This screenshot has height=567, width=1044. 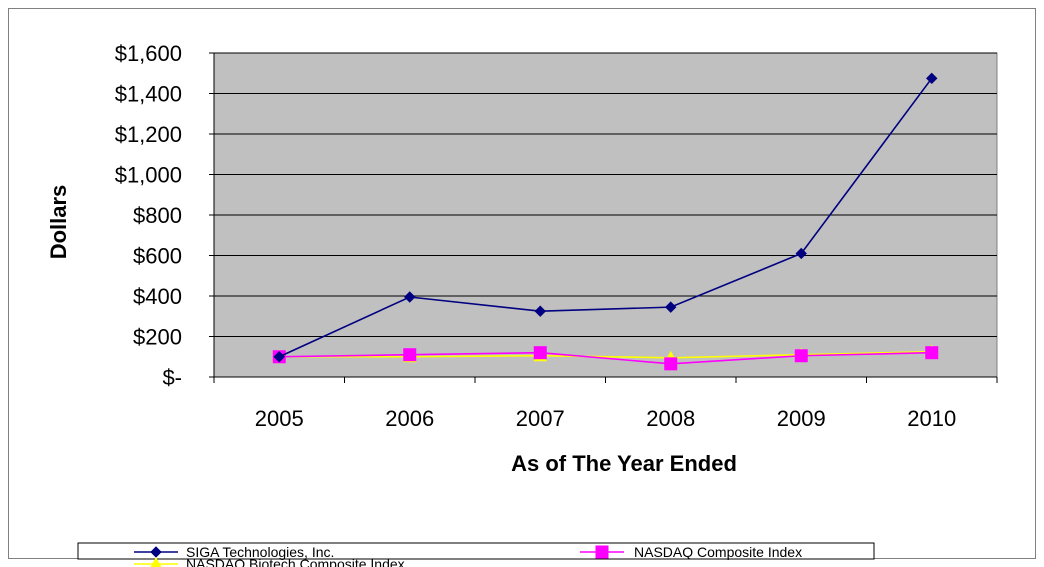 What do you see at coordinates (476, 551) in the screenshot?
I see `legend-box` at bounding box center [476, 551].